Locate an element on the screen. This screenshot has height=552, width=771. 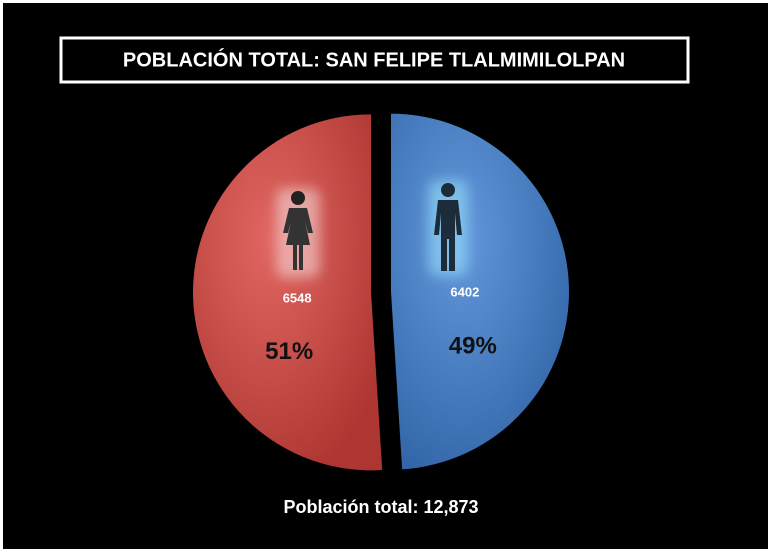
value-label: 51% is located at coordinates (289, 351).